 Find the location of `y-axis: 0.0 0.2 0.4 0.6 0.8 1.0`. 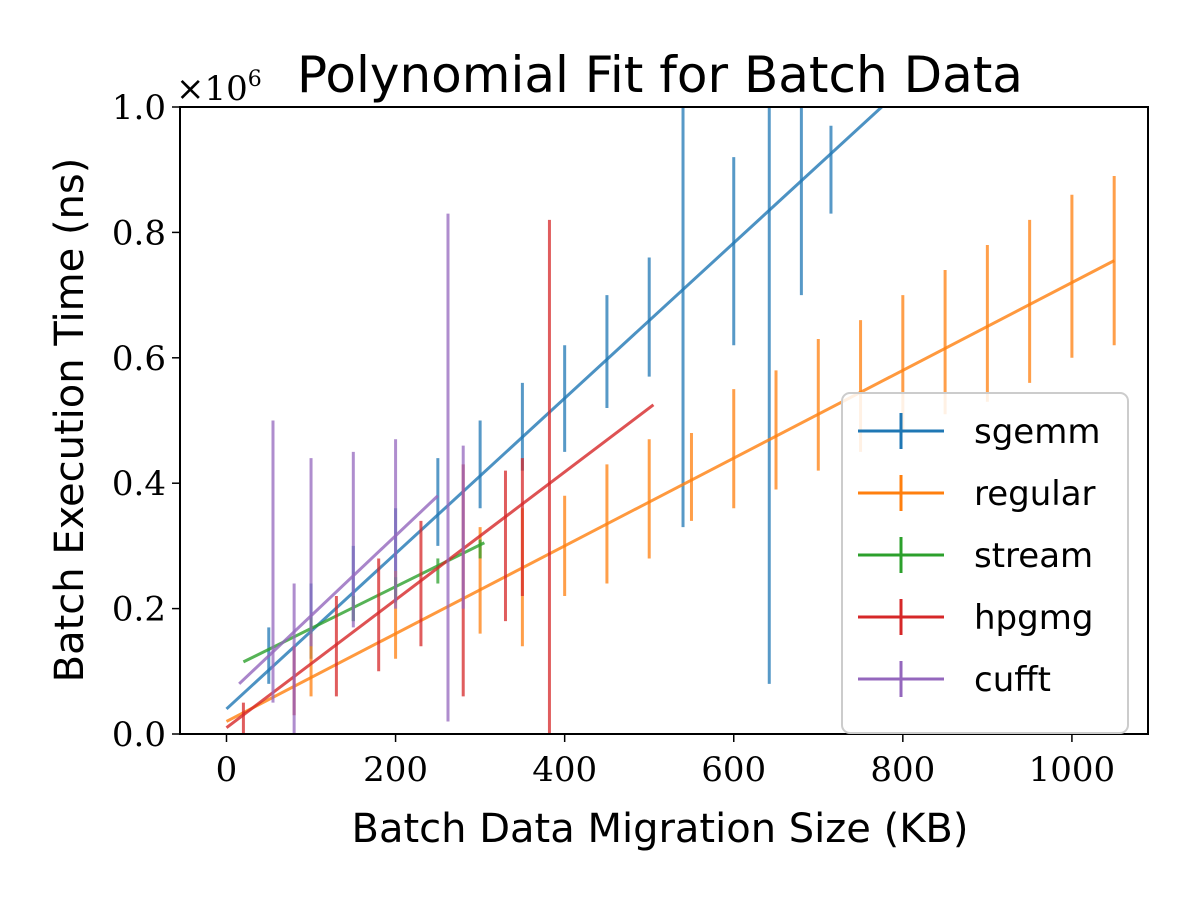

y-axis: 0.0 0.2 0.4 0.6 0.8 1.0 is located at coordinates (146, 421).